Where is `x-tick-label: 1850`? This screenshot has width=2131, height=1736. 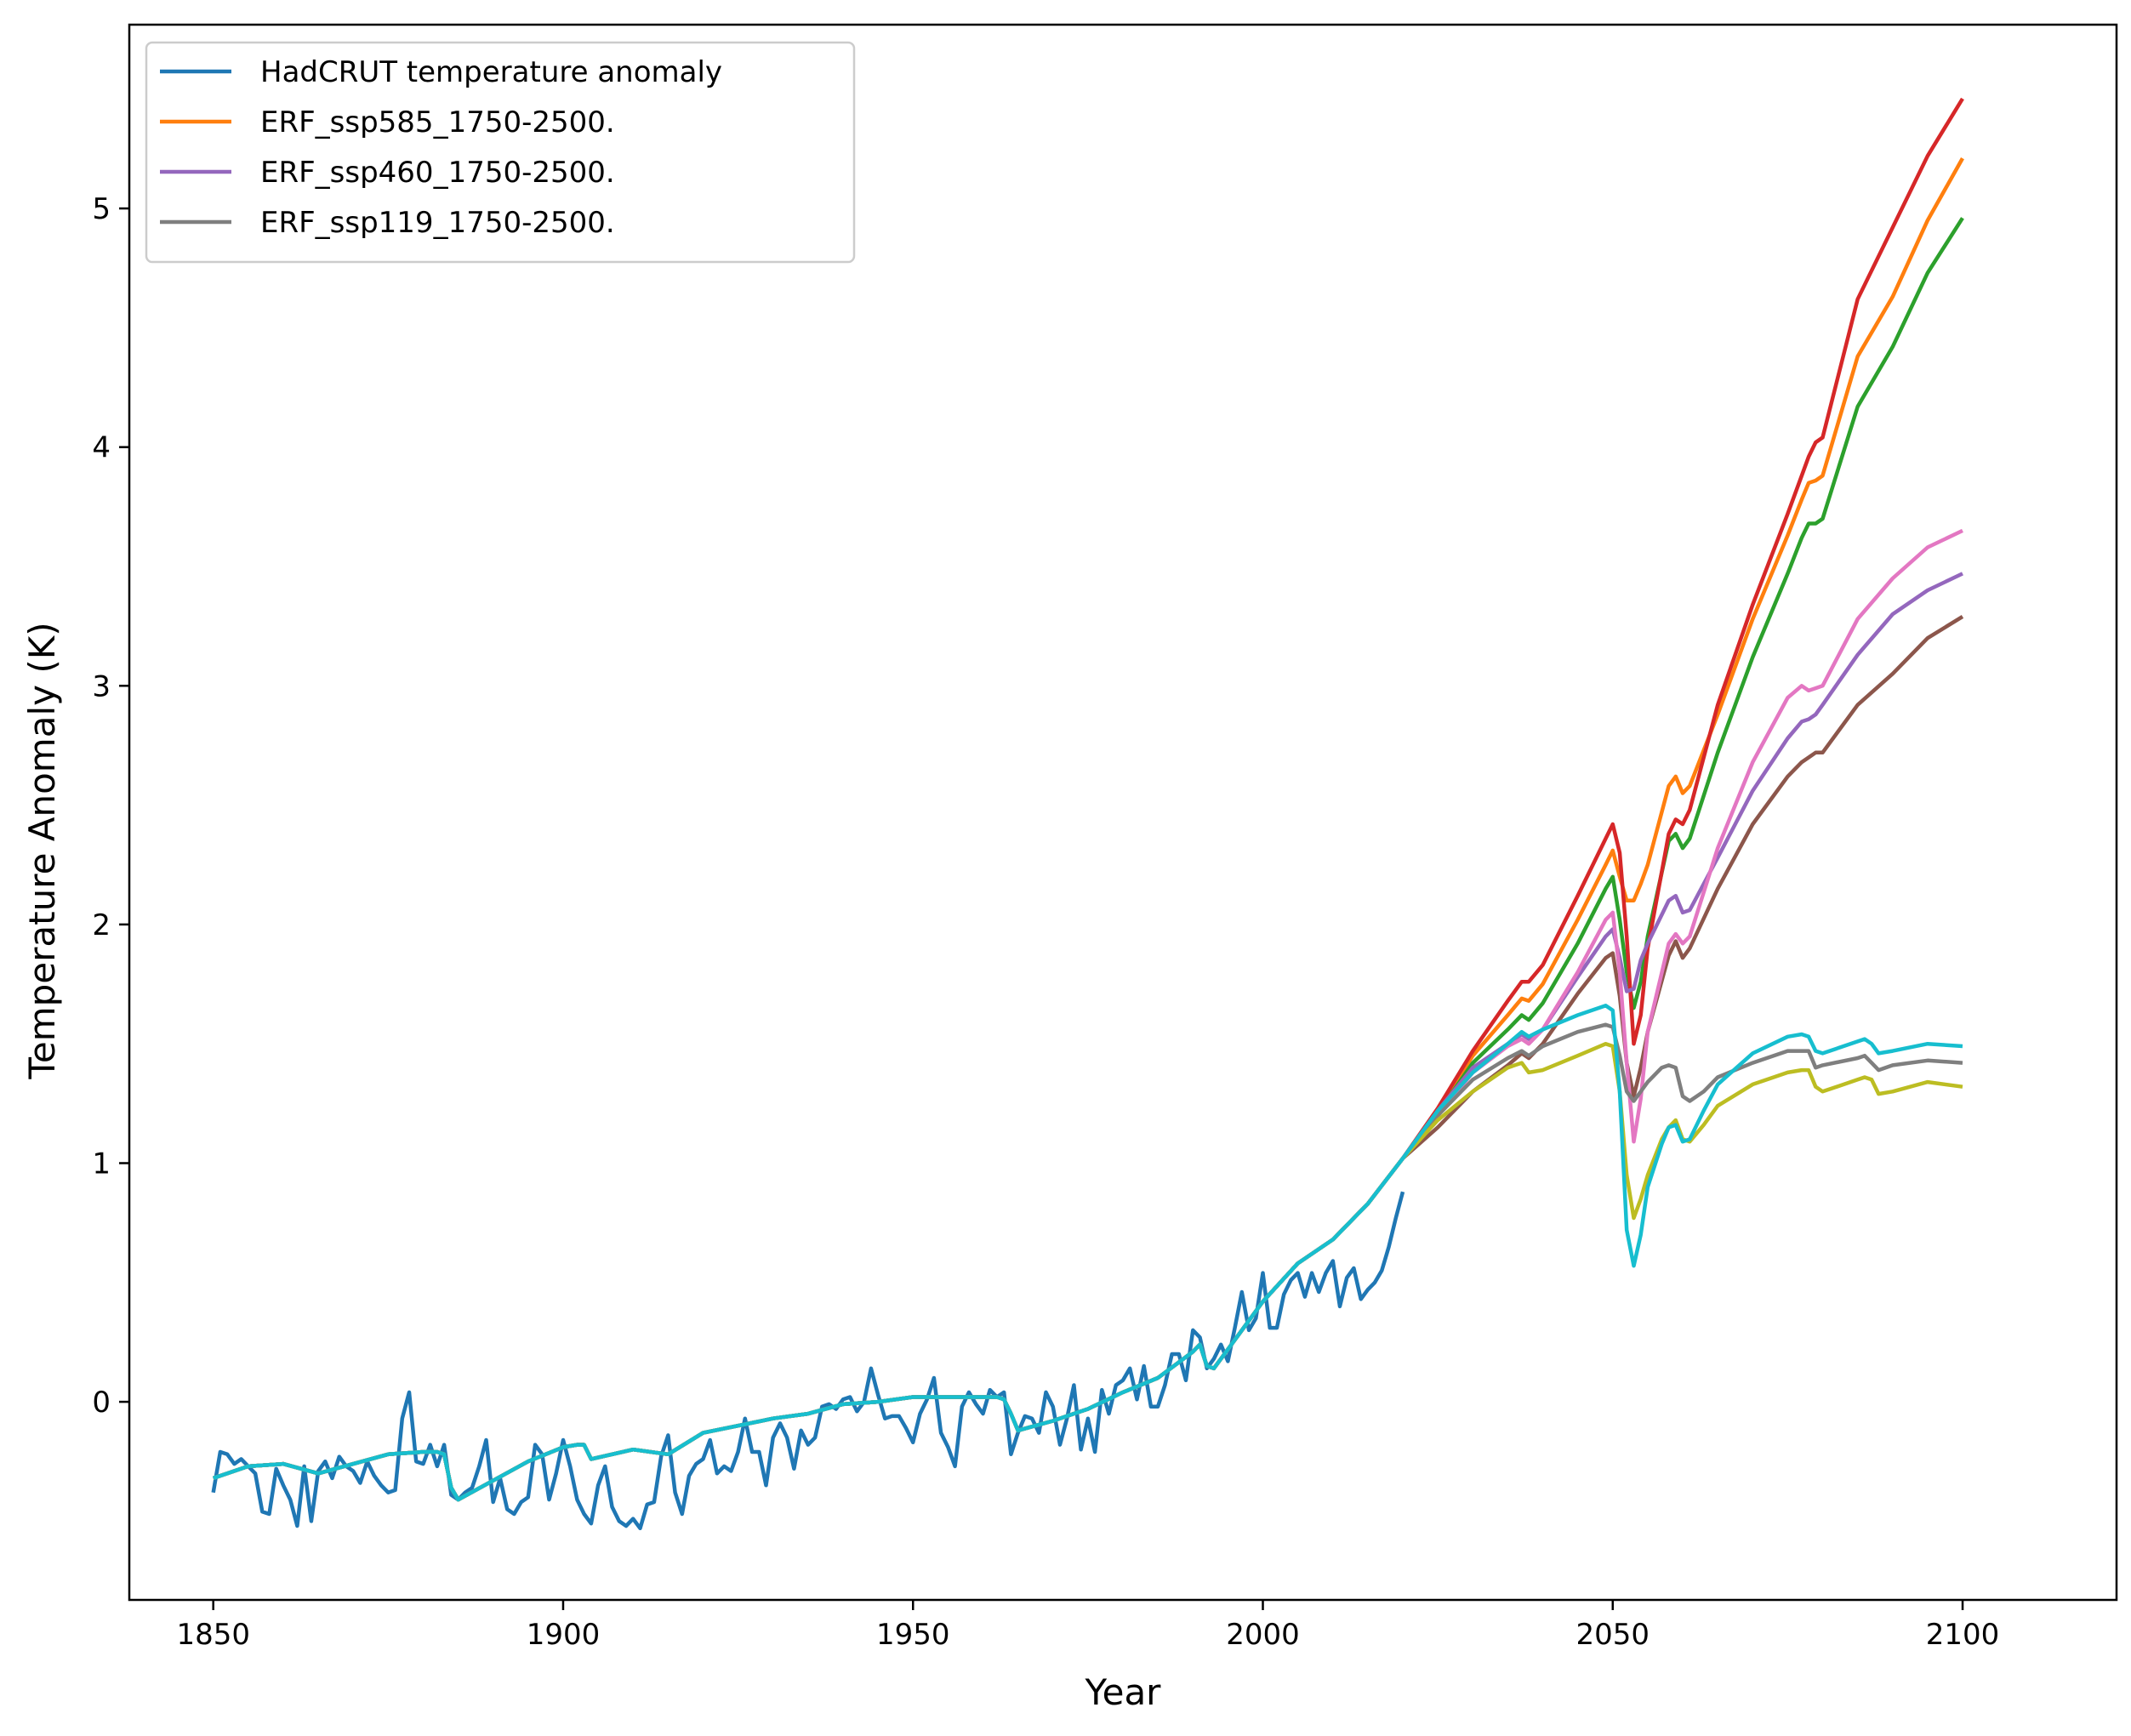 x-tick-label: 1850 is located at coordinates (213, 1635).